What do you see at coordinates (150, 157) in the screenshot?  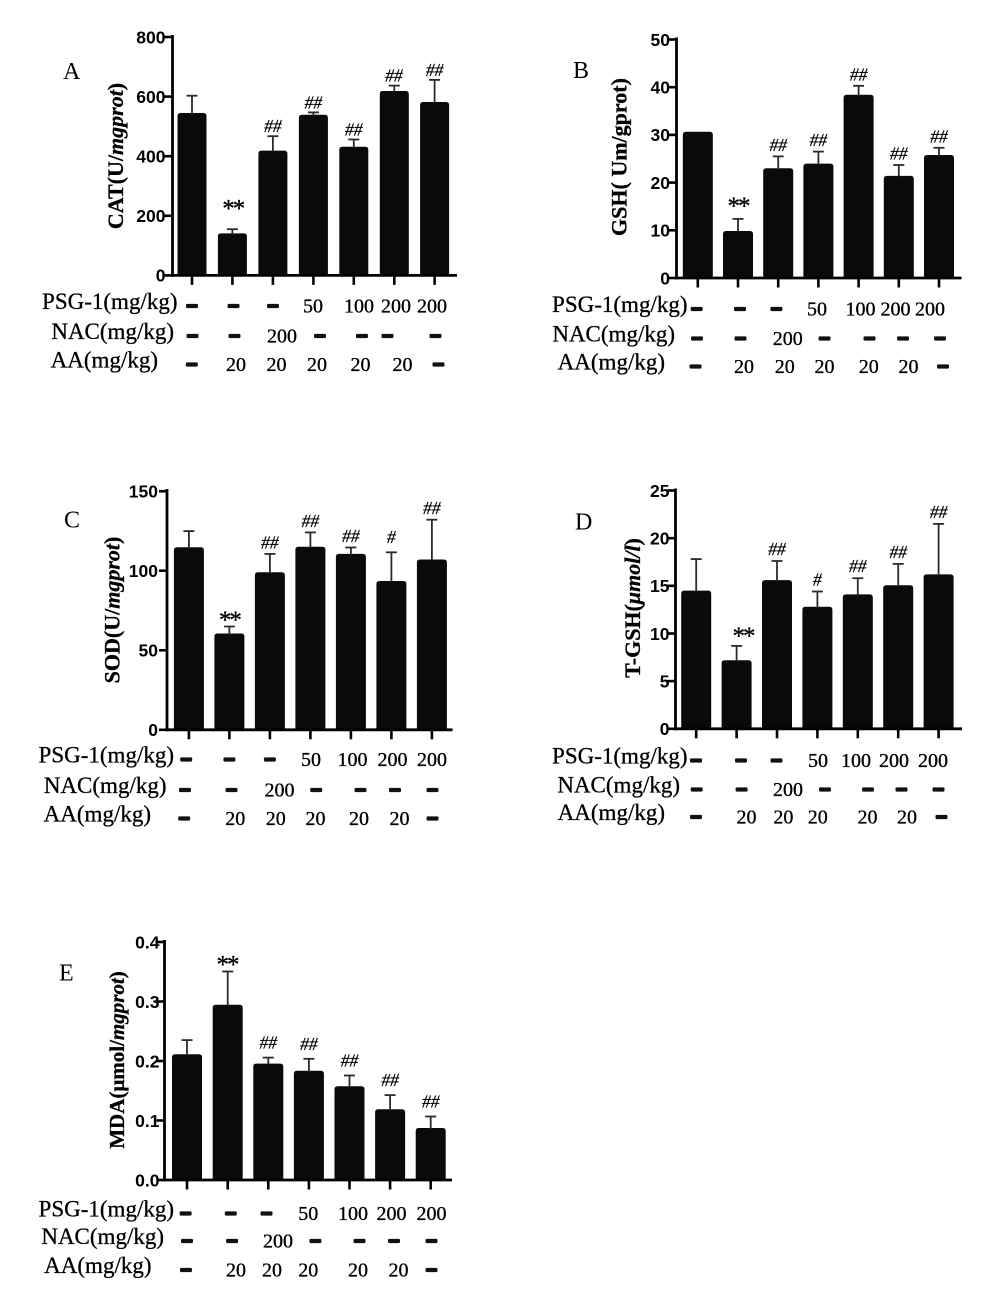 I see `svg-text: 400` at bounding box center [150, 157].